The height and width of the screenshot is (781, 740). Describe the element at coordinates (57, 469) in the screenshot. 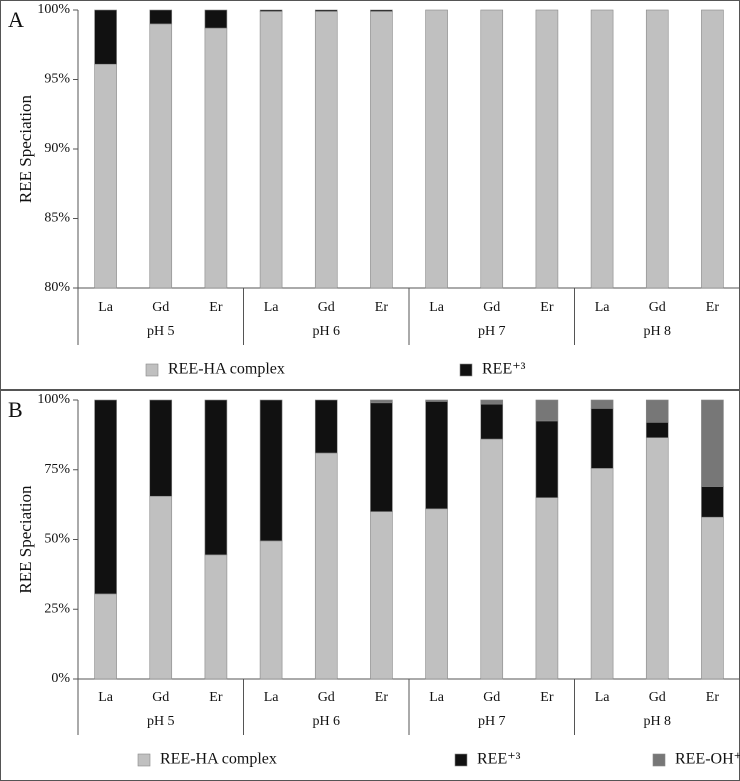

I see `y-tick-label: 75%` at that location.